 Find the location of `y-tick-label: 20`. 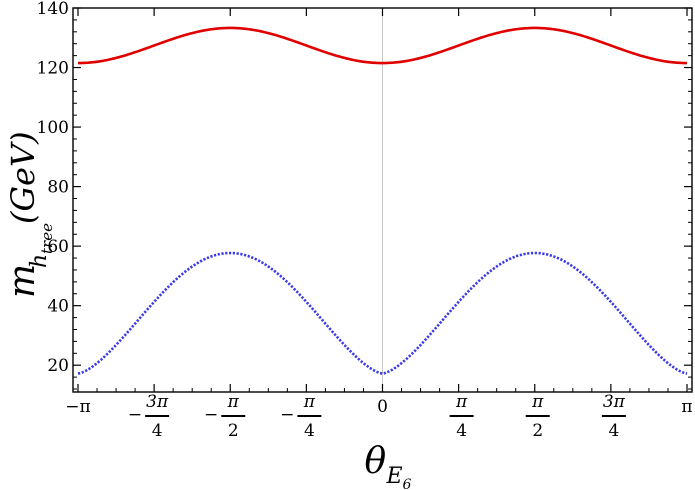

y-tick-label: 20 is located at coordinates (58, 366).